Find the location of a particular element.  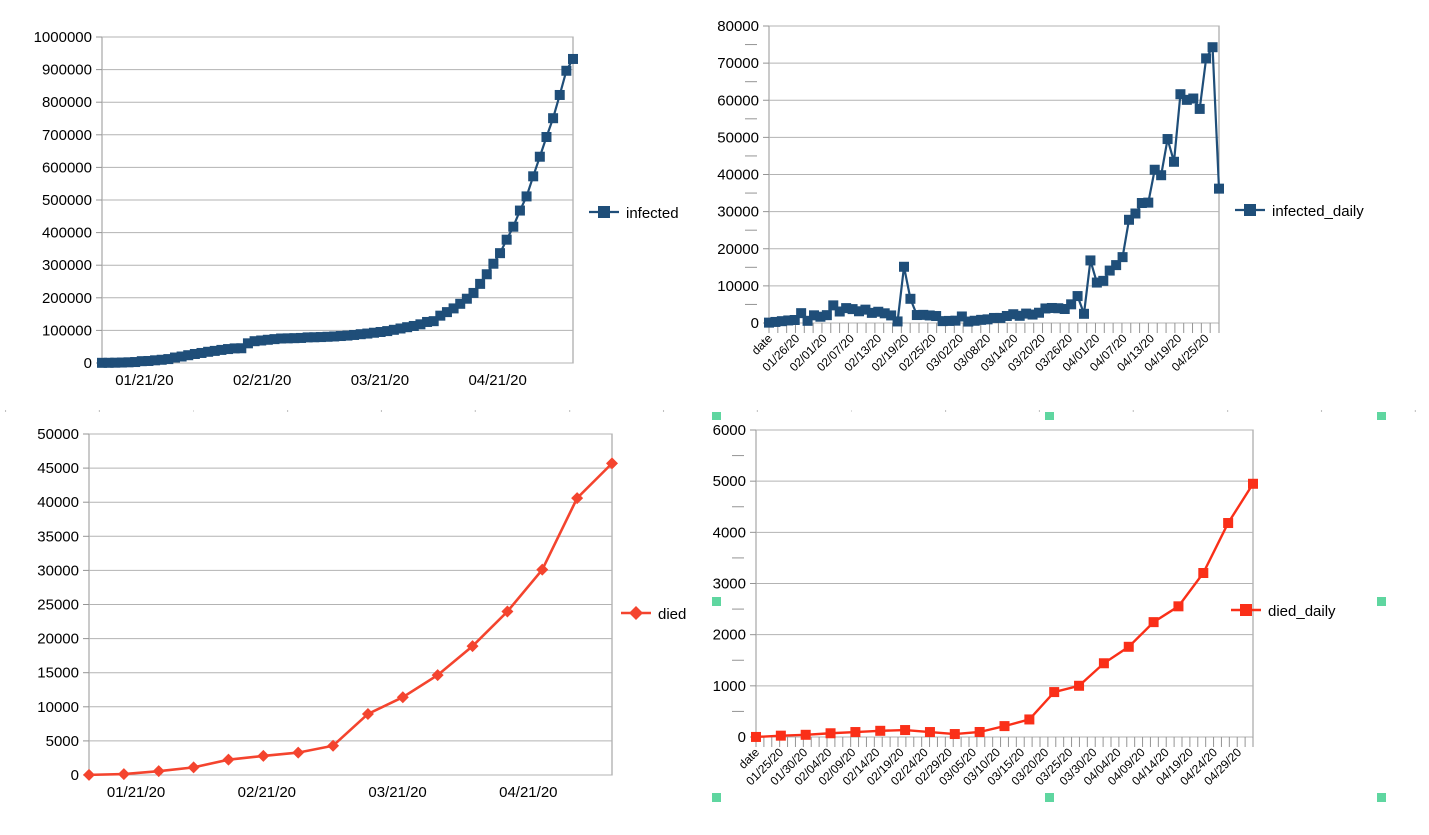

svg-text: 500000 is located at coordinates (67, 200).